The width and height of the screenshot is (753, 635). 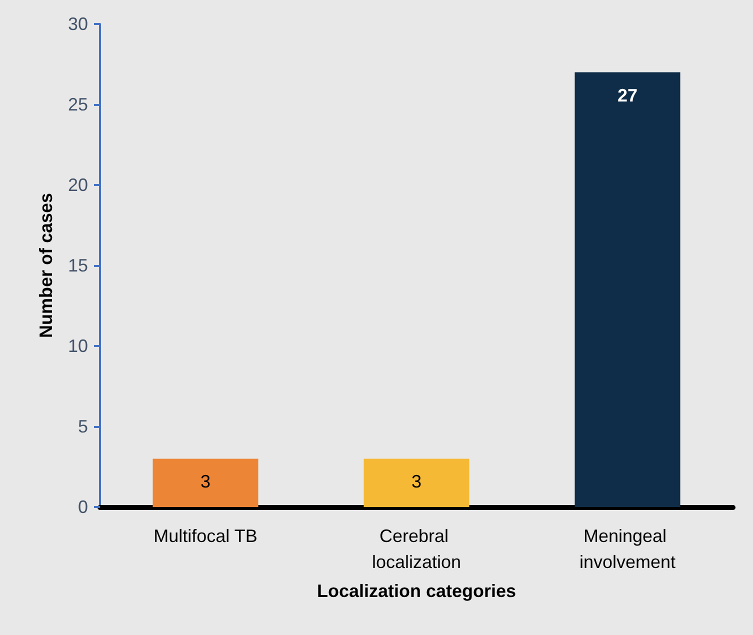 I want to click on y-axis-title: Number of cases, so click(x=46, y=265).